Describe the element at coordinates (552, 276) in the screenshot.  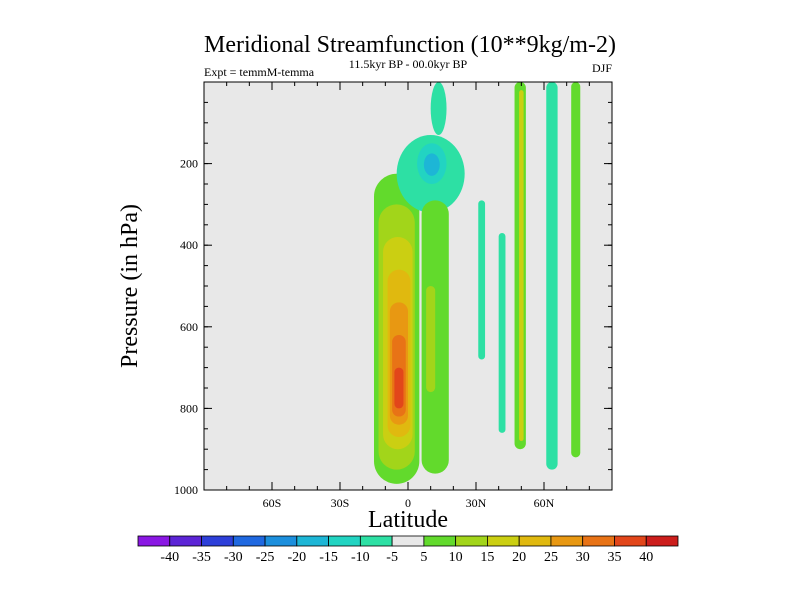
I see `band-neg5-c` at that location.